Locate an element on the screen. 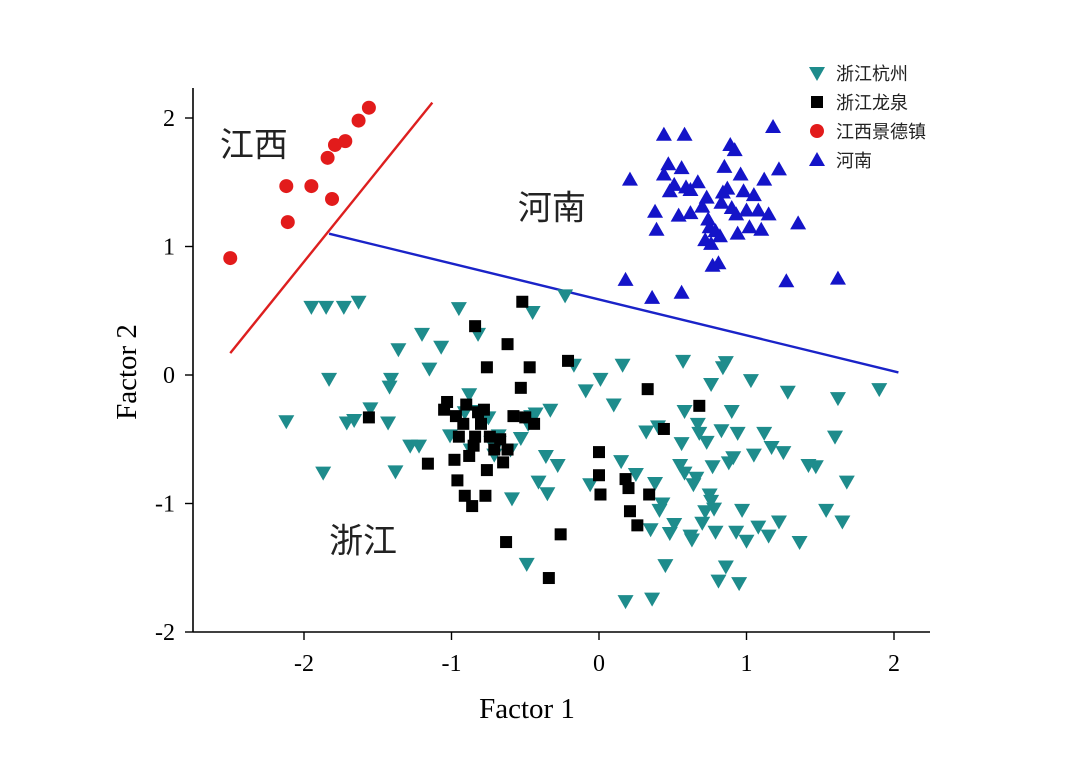  x-tick-label: 1 is located at coordinates (747, 664).